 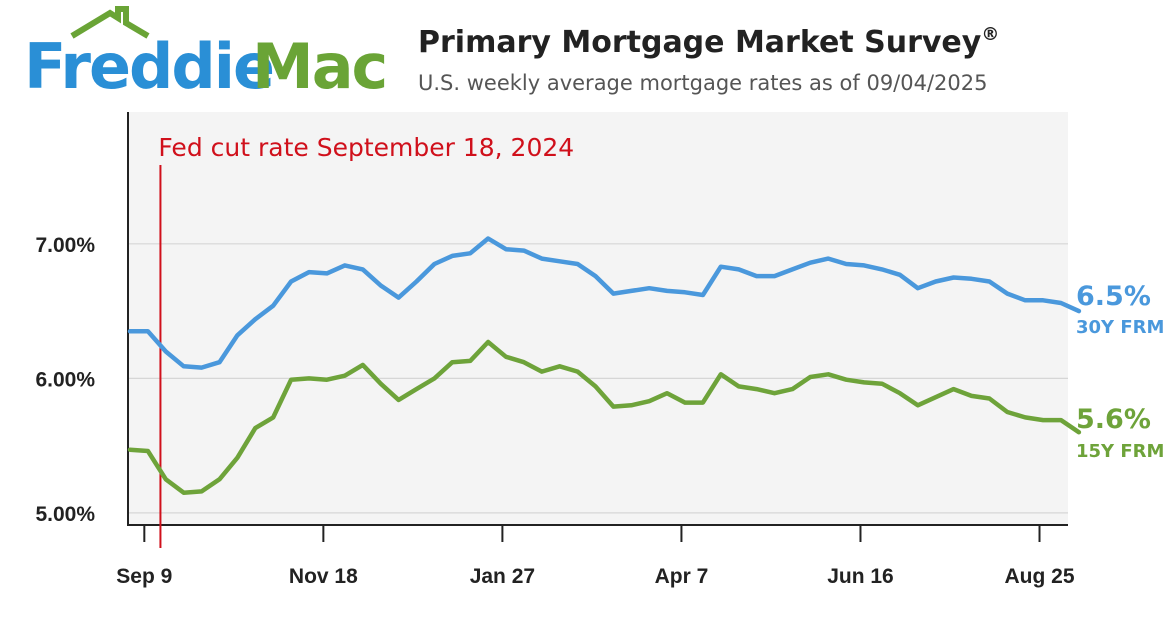 I want to click on series-15y-name: 15Y FRM, so click(x=1120, y=451).